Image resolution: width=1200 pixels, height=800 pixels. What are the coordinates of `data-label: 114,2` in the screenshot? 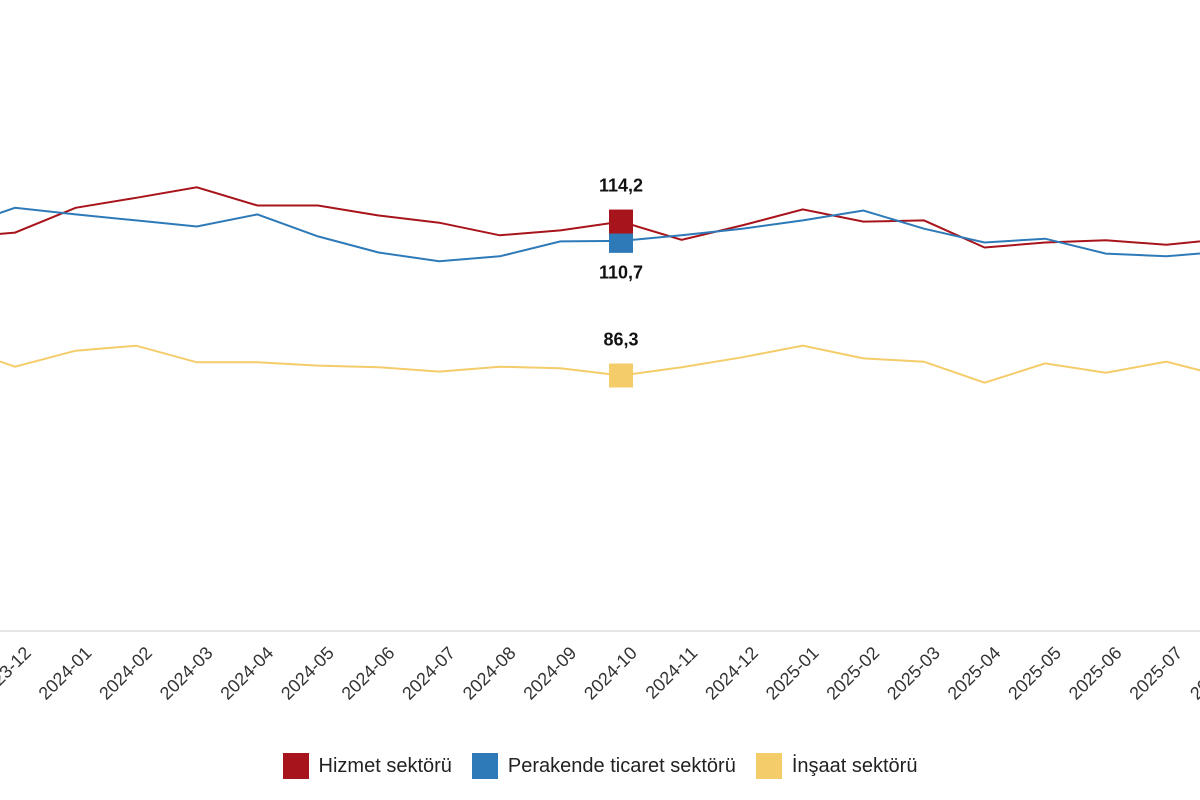 It's located at (621, 185).